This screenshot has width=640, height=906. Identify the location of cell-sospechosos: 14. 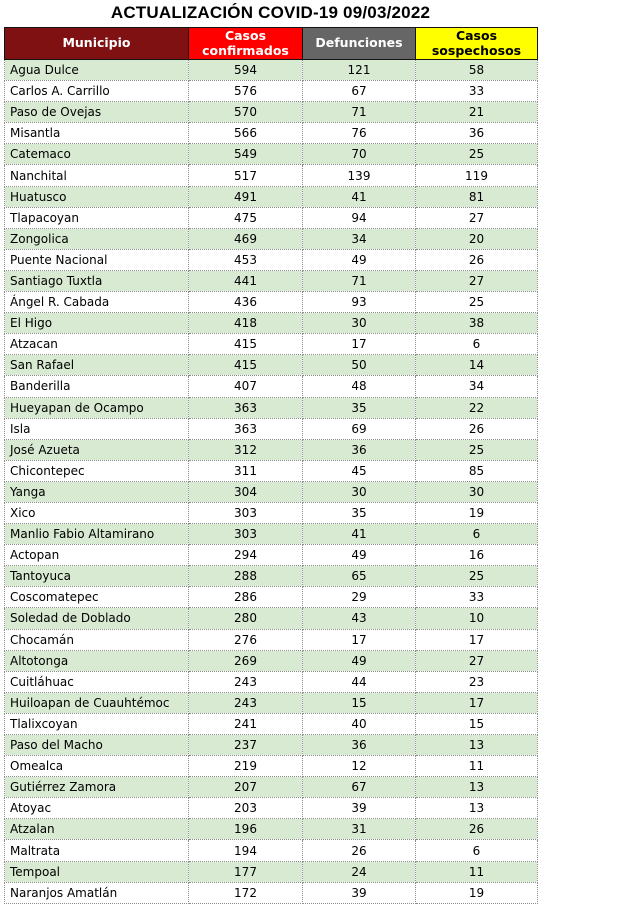
(476, 365).